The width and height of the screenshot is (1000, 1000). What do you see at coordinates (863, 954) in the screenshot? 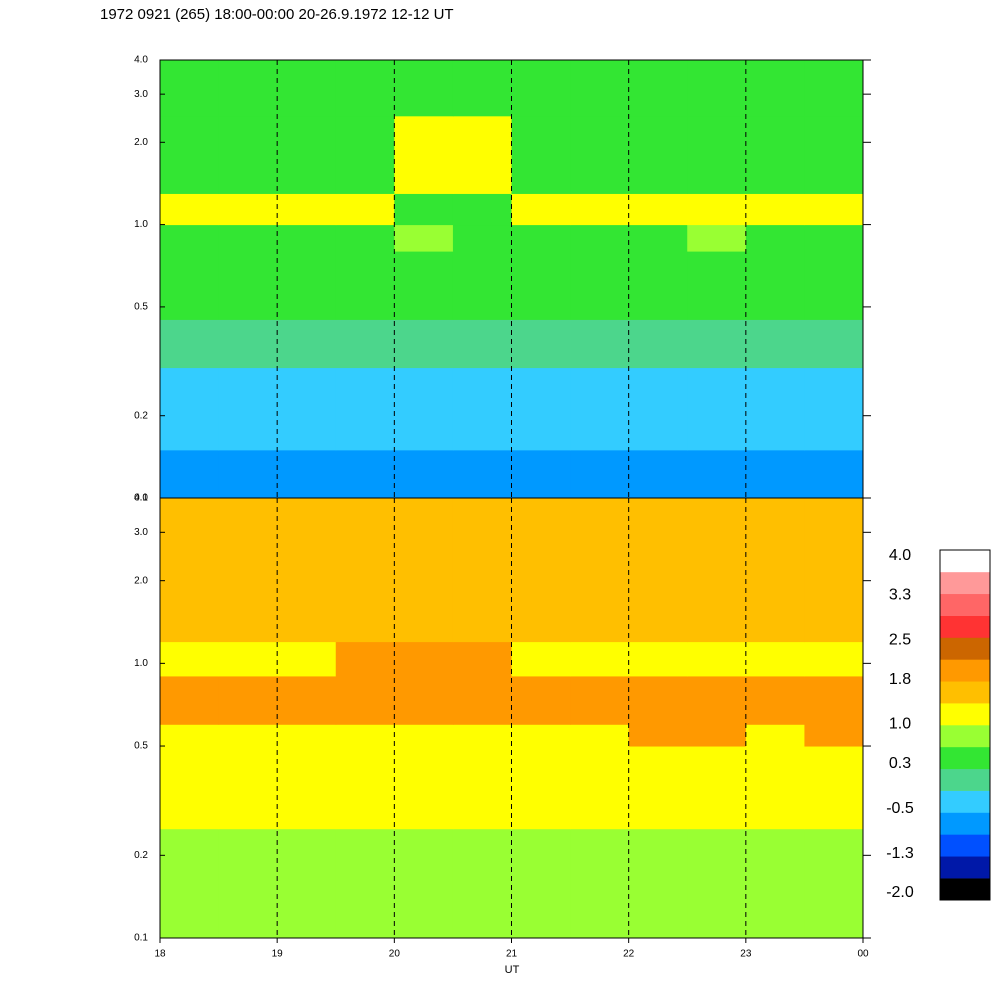
I see `x-tick-label: 00` at bounding box center [863, 954].